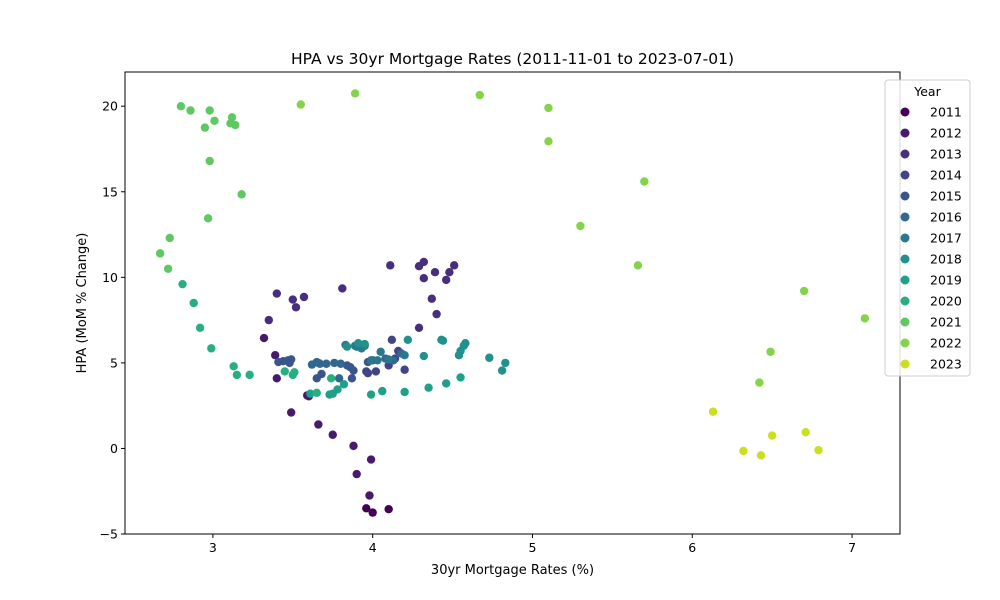 Image resolution: width=1000 pixels, height=600 pixels. Describe the element at coordinates (361, 295) in the screenshot. I see `series-2013` at that location.